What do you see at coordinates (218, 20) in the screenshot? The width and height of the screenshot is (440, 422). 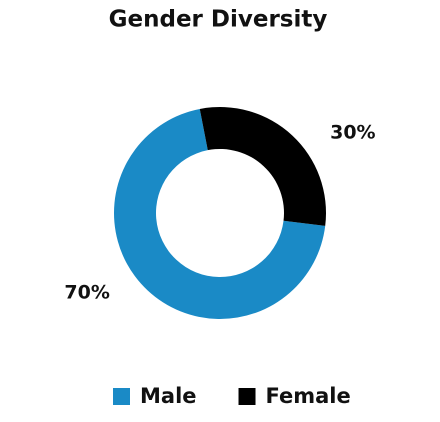 I see `chart-title: Gender Diversity` at bounding box center [218, 20].